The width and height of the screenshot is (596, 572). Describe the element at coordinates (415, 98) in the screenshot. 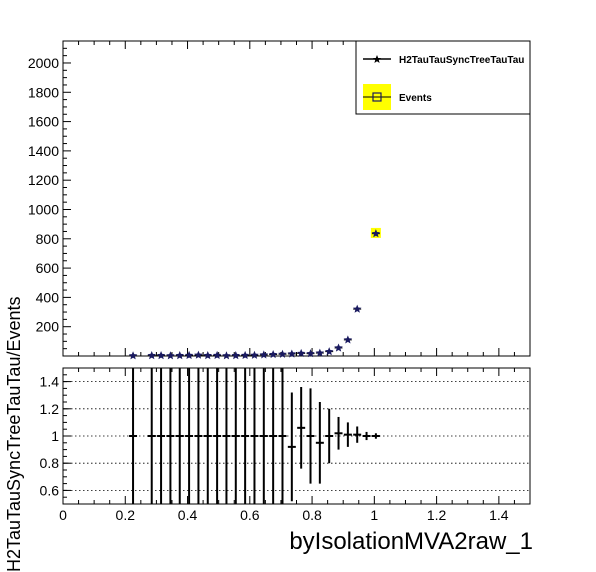

I see `legend-label-1: Events` at that location.